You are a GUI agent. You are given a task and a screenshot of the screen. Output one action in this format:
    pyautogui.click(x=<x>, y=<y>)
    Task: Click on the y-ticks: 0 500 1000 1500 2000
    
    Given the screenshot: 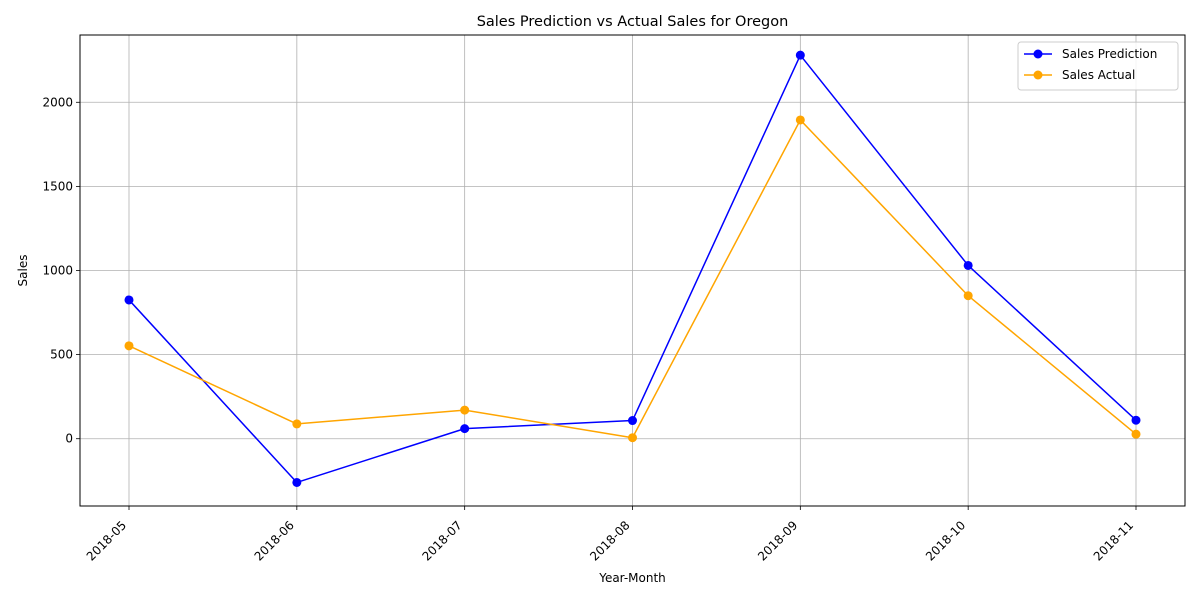 What is the action you would take?
    pyautogui.click(x=61, y=270)
    